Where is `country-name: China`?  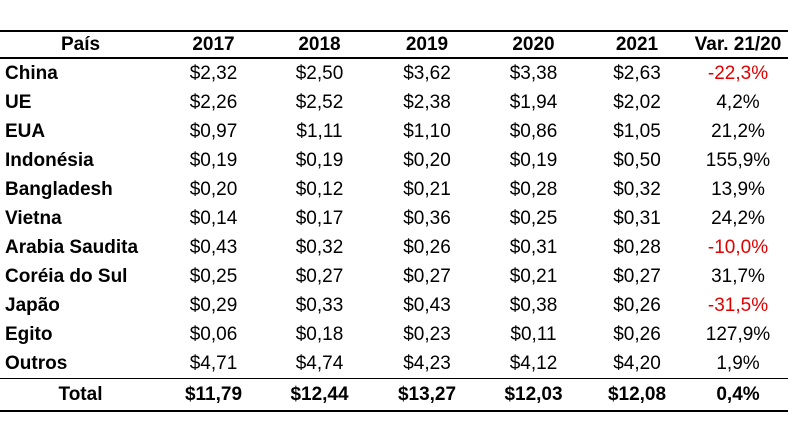
country-name: China is located at coordinates (31, 73).